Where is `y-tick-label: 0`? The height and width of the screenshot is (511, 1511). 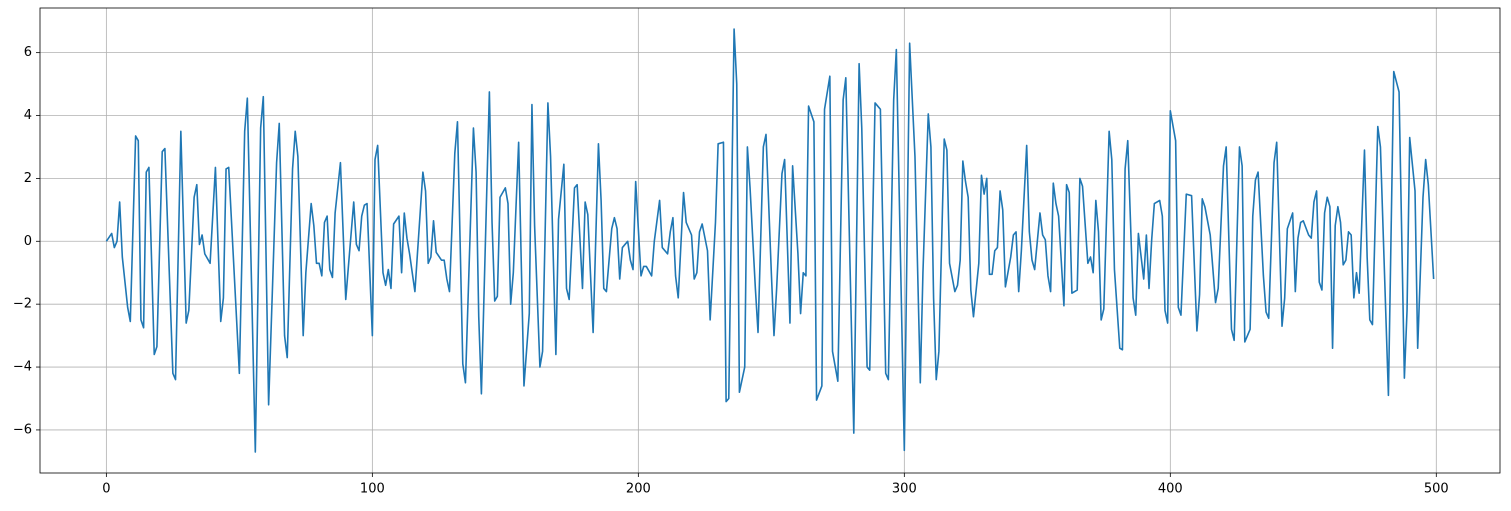 y-tick-label: 0 is located at coordinates (28, 241).